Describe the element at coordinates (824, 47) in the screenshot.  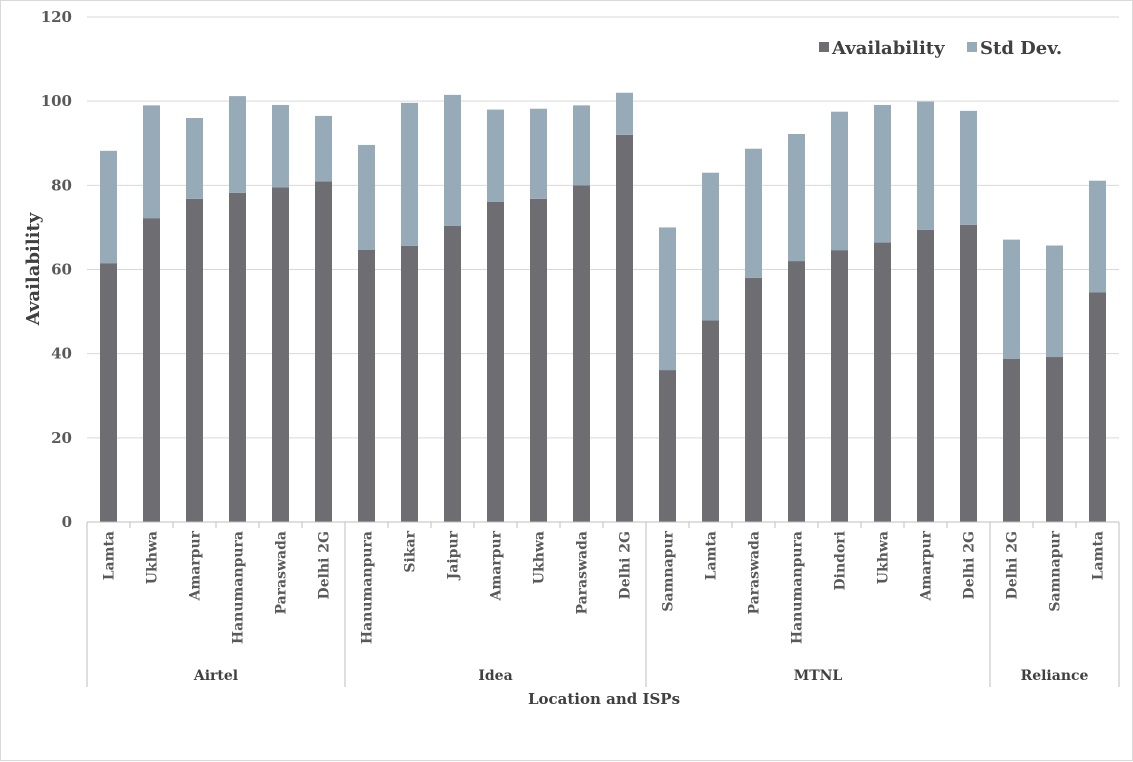
I see `legend-swatch-availability` at that location.